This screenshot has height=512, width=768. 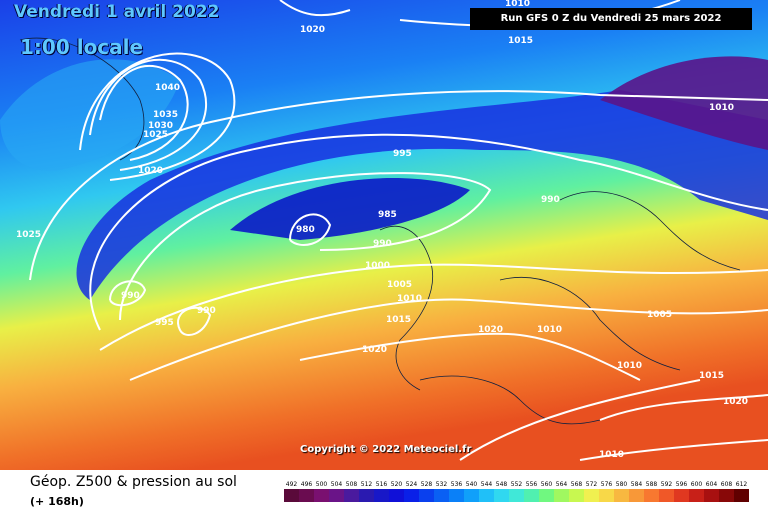 What do you see at coordinates (457, 484) in the screenshot?
I see `scale-value: 536` at bounding box center [457, 484].